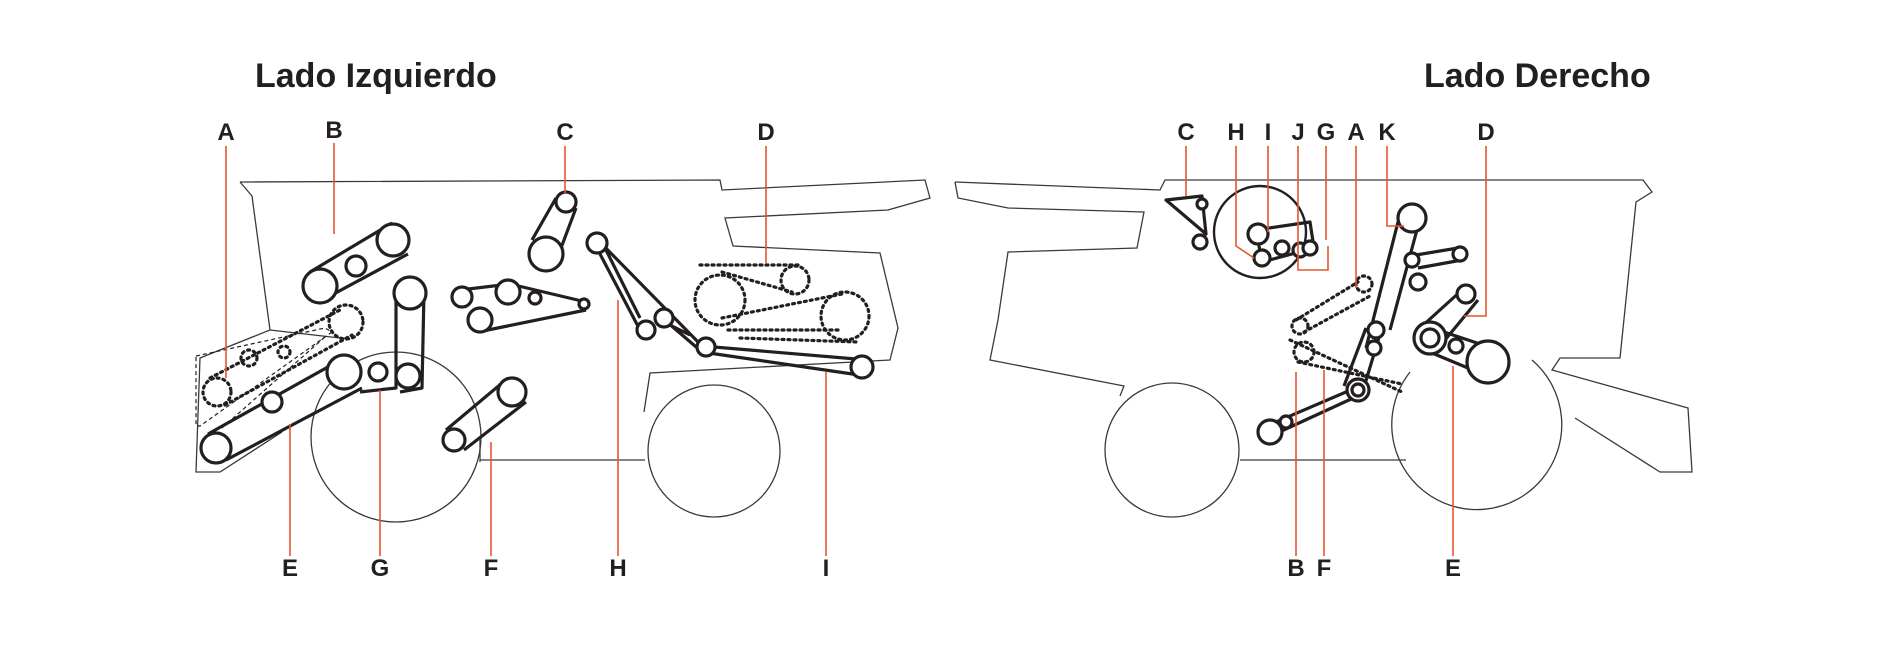  What do you see at coordinates (617, 568) in the screenshot?
I see `left-label-h: H` at bounding box center [617, 568].